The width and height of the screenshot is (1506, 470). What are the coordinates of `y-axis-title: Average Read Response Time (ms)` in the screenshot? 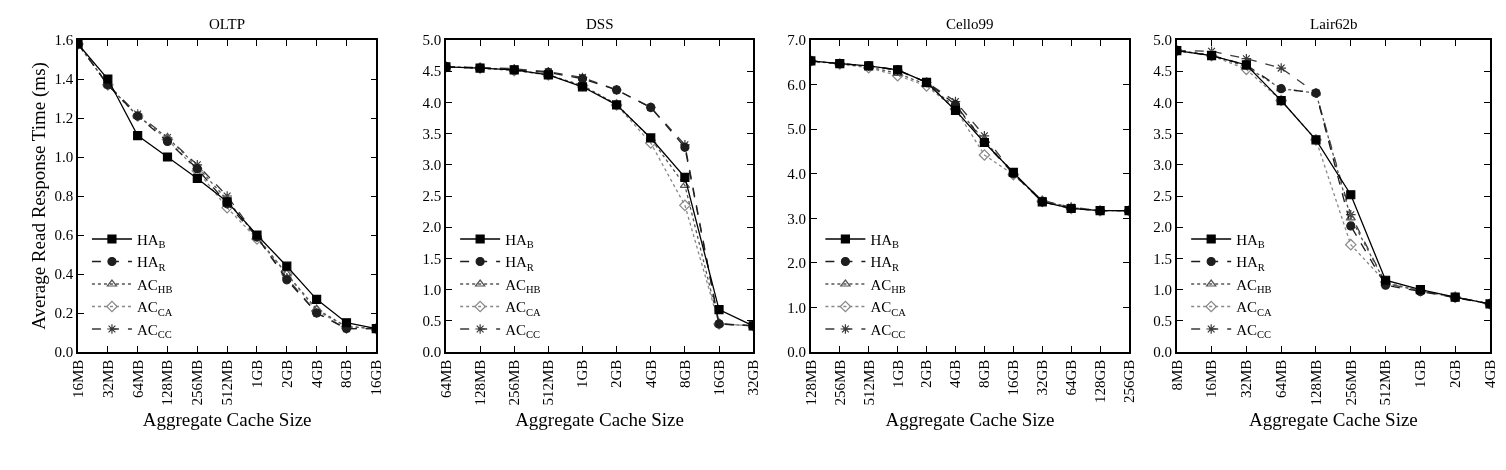 It's located at (38, 196).